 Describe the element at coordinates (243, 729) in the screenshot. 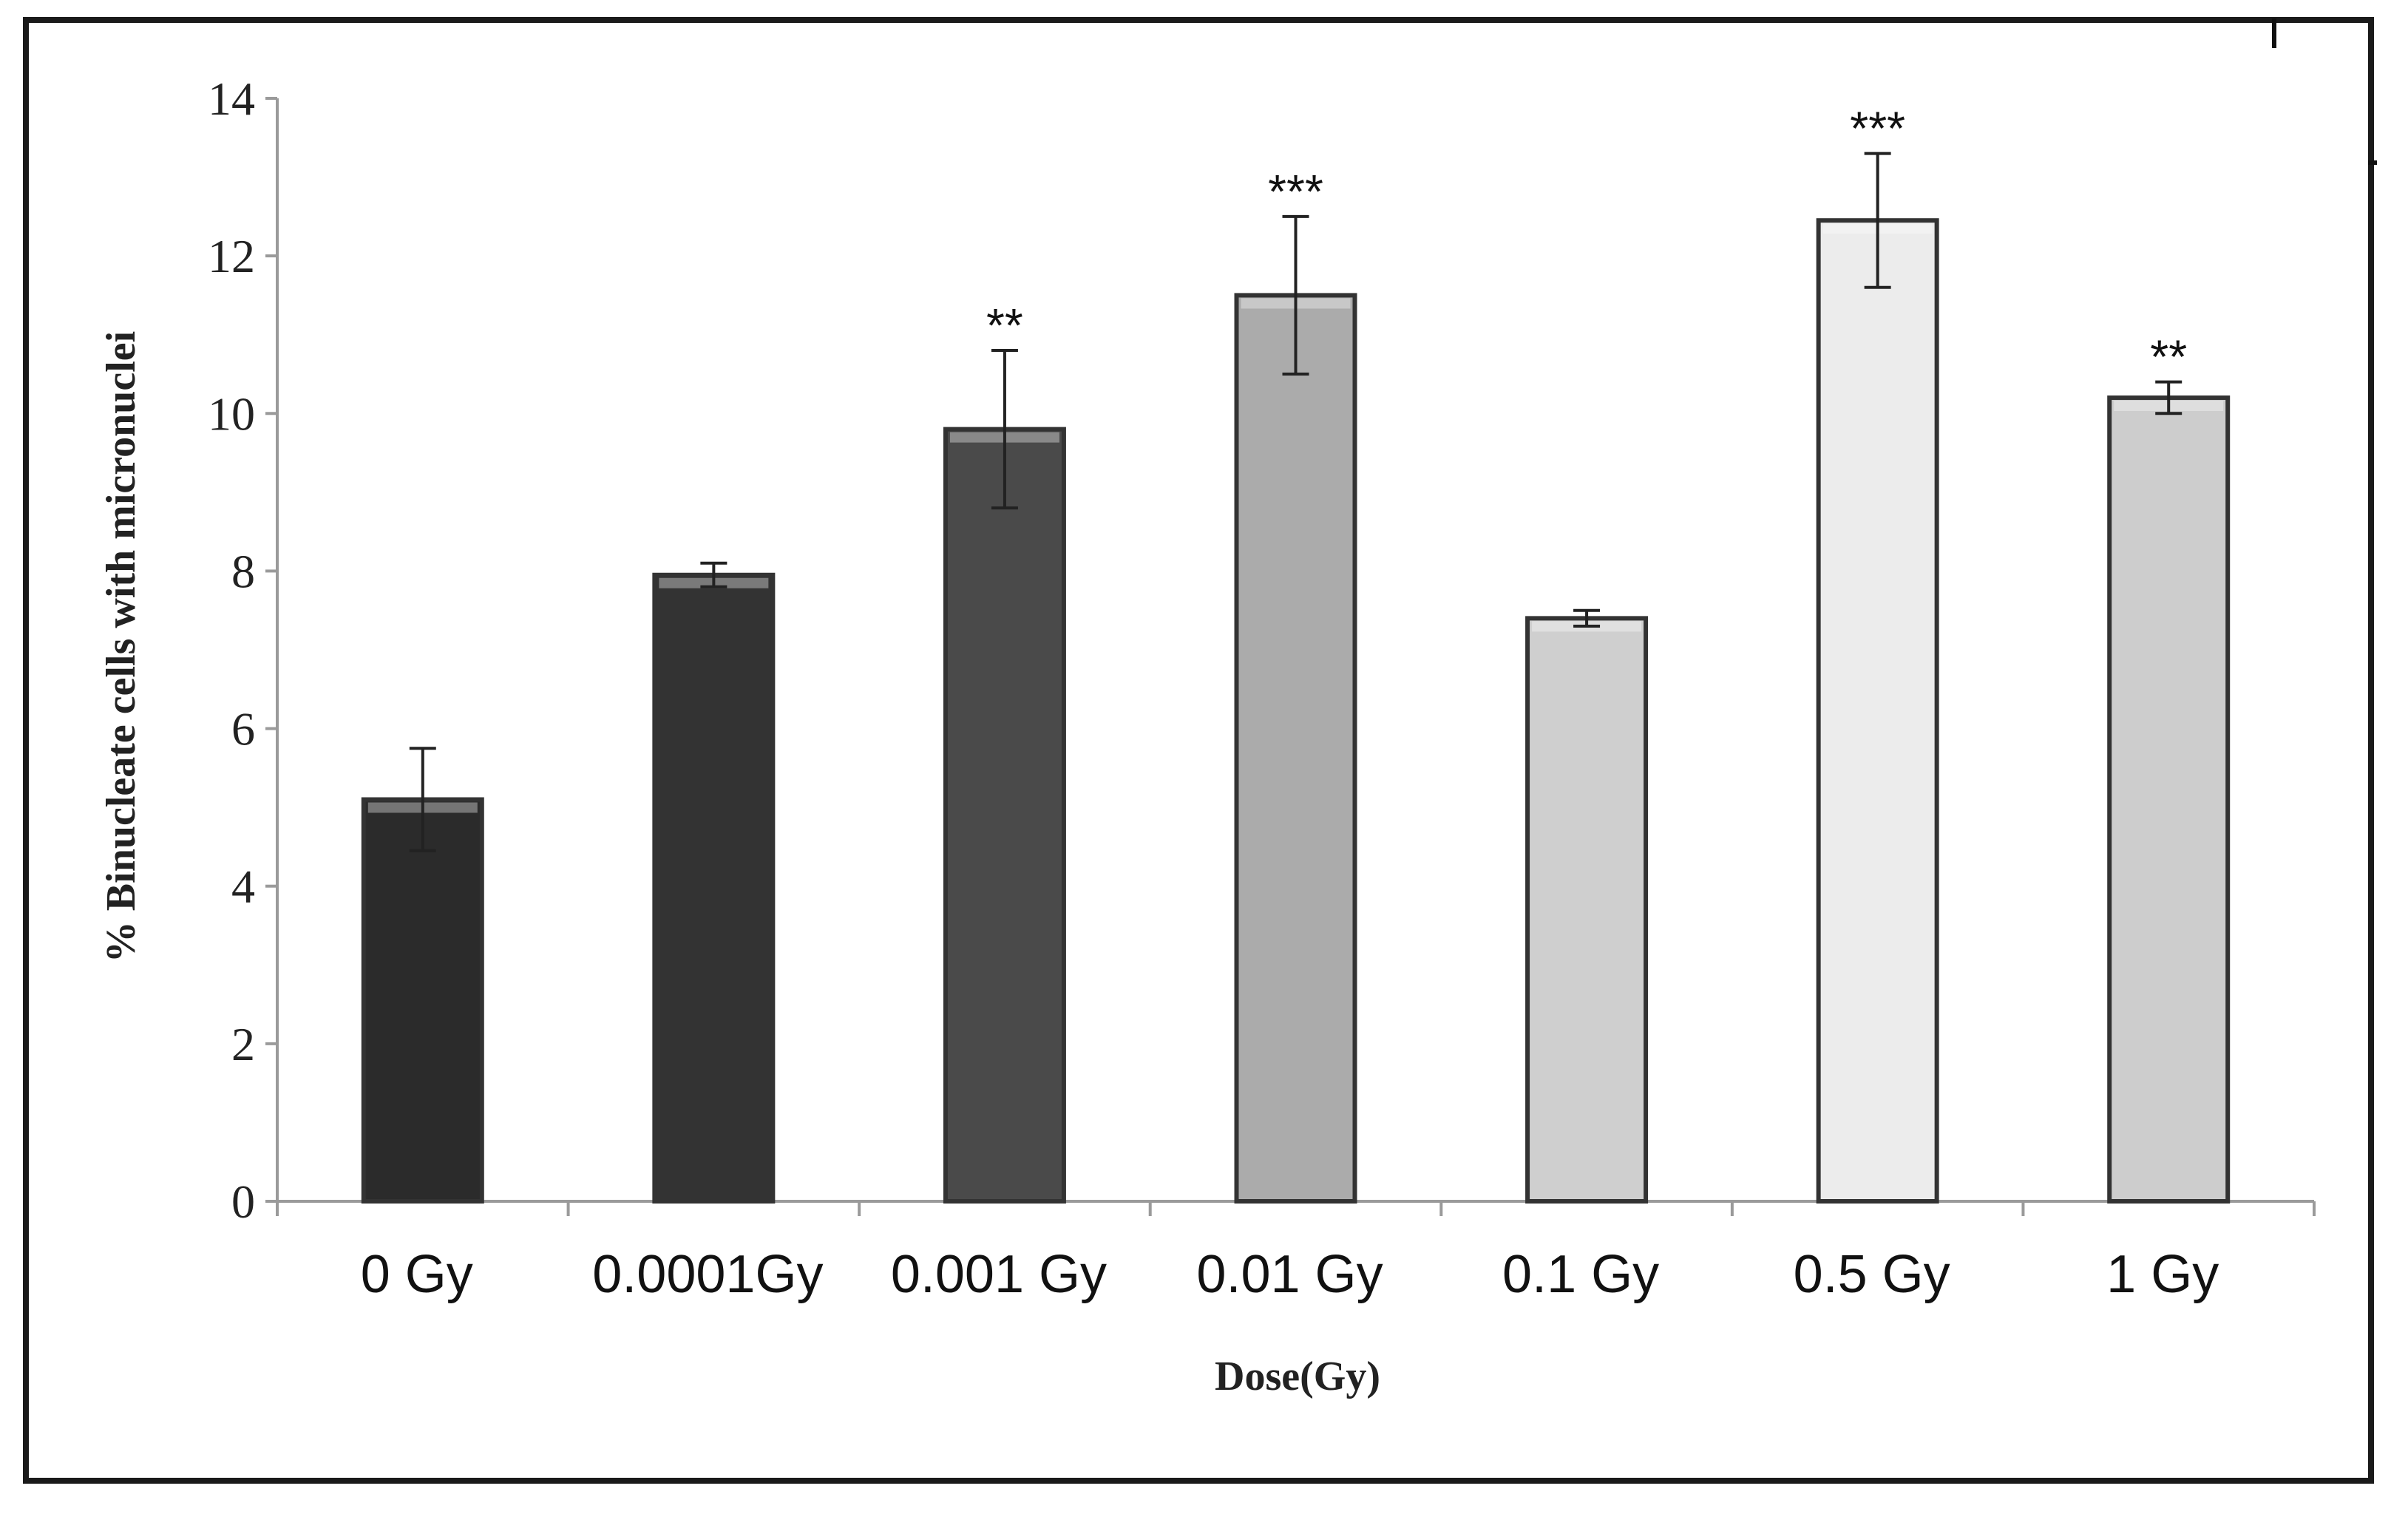

I see `y-tick-label: 6` at that location.